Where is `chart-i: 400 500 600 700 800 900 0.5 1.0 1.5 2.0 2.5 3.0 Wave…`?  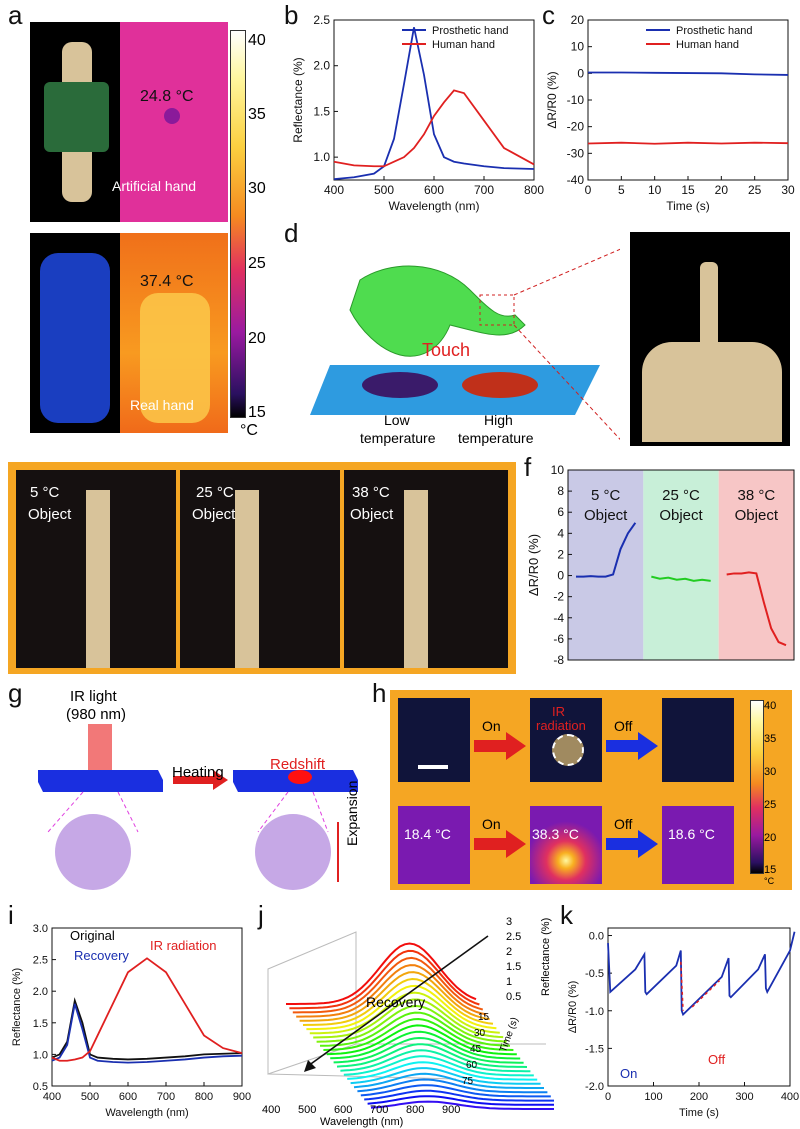 chart-i: 400 500 600 700 800 900 0.5 1.0 1.5 2.0 2.5 3.0 Wave… is located at coordinates (131, 1021).